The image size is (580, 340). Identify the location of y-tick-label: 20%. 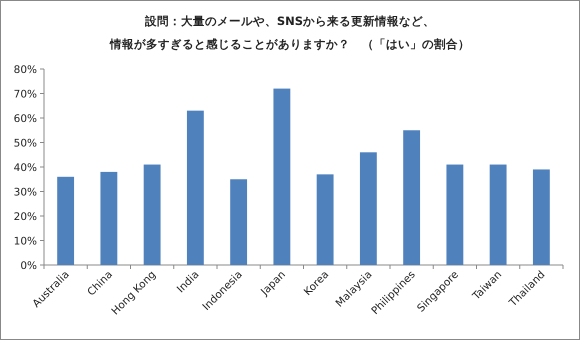
(26, 217).